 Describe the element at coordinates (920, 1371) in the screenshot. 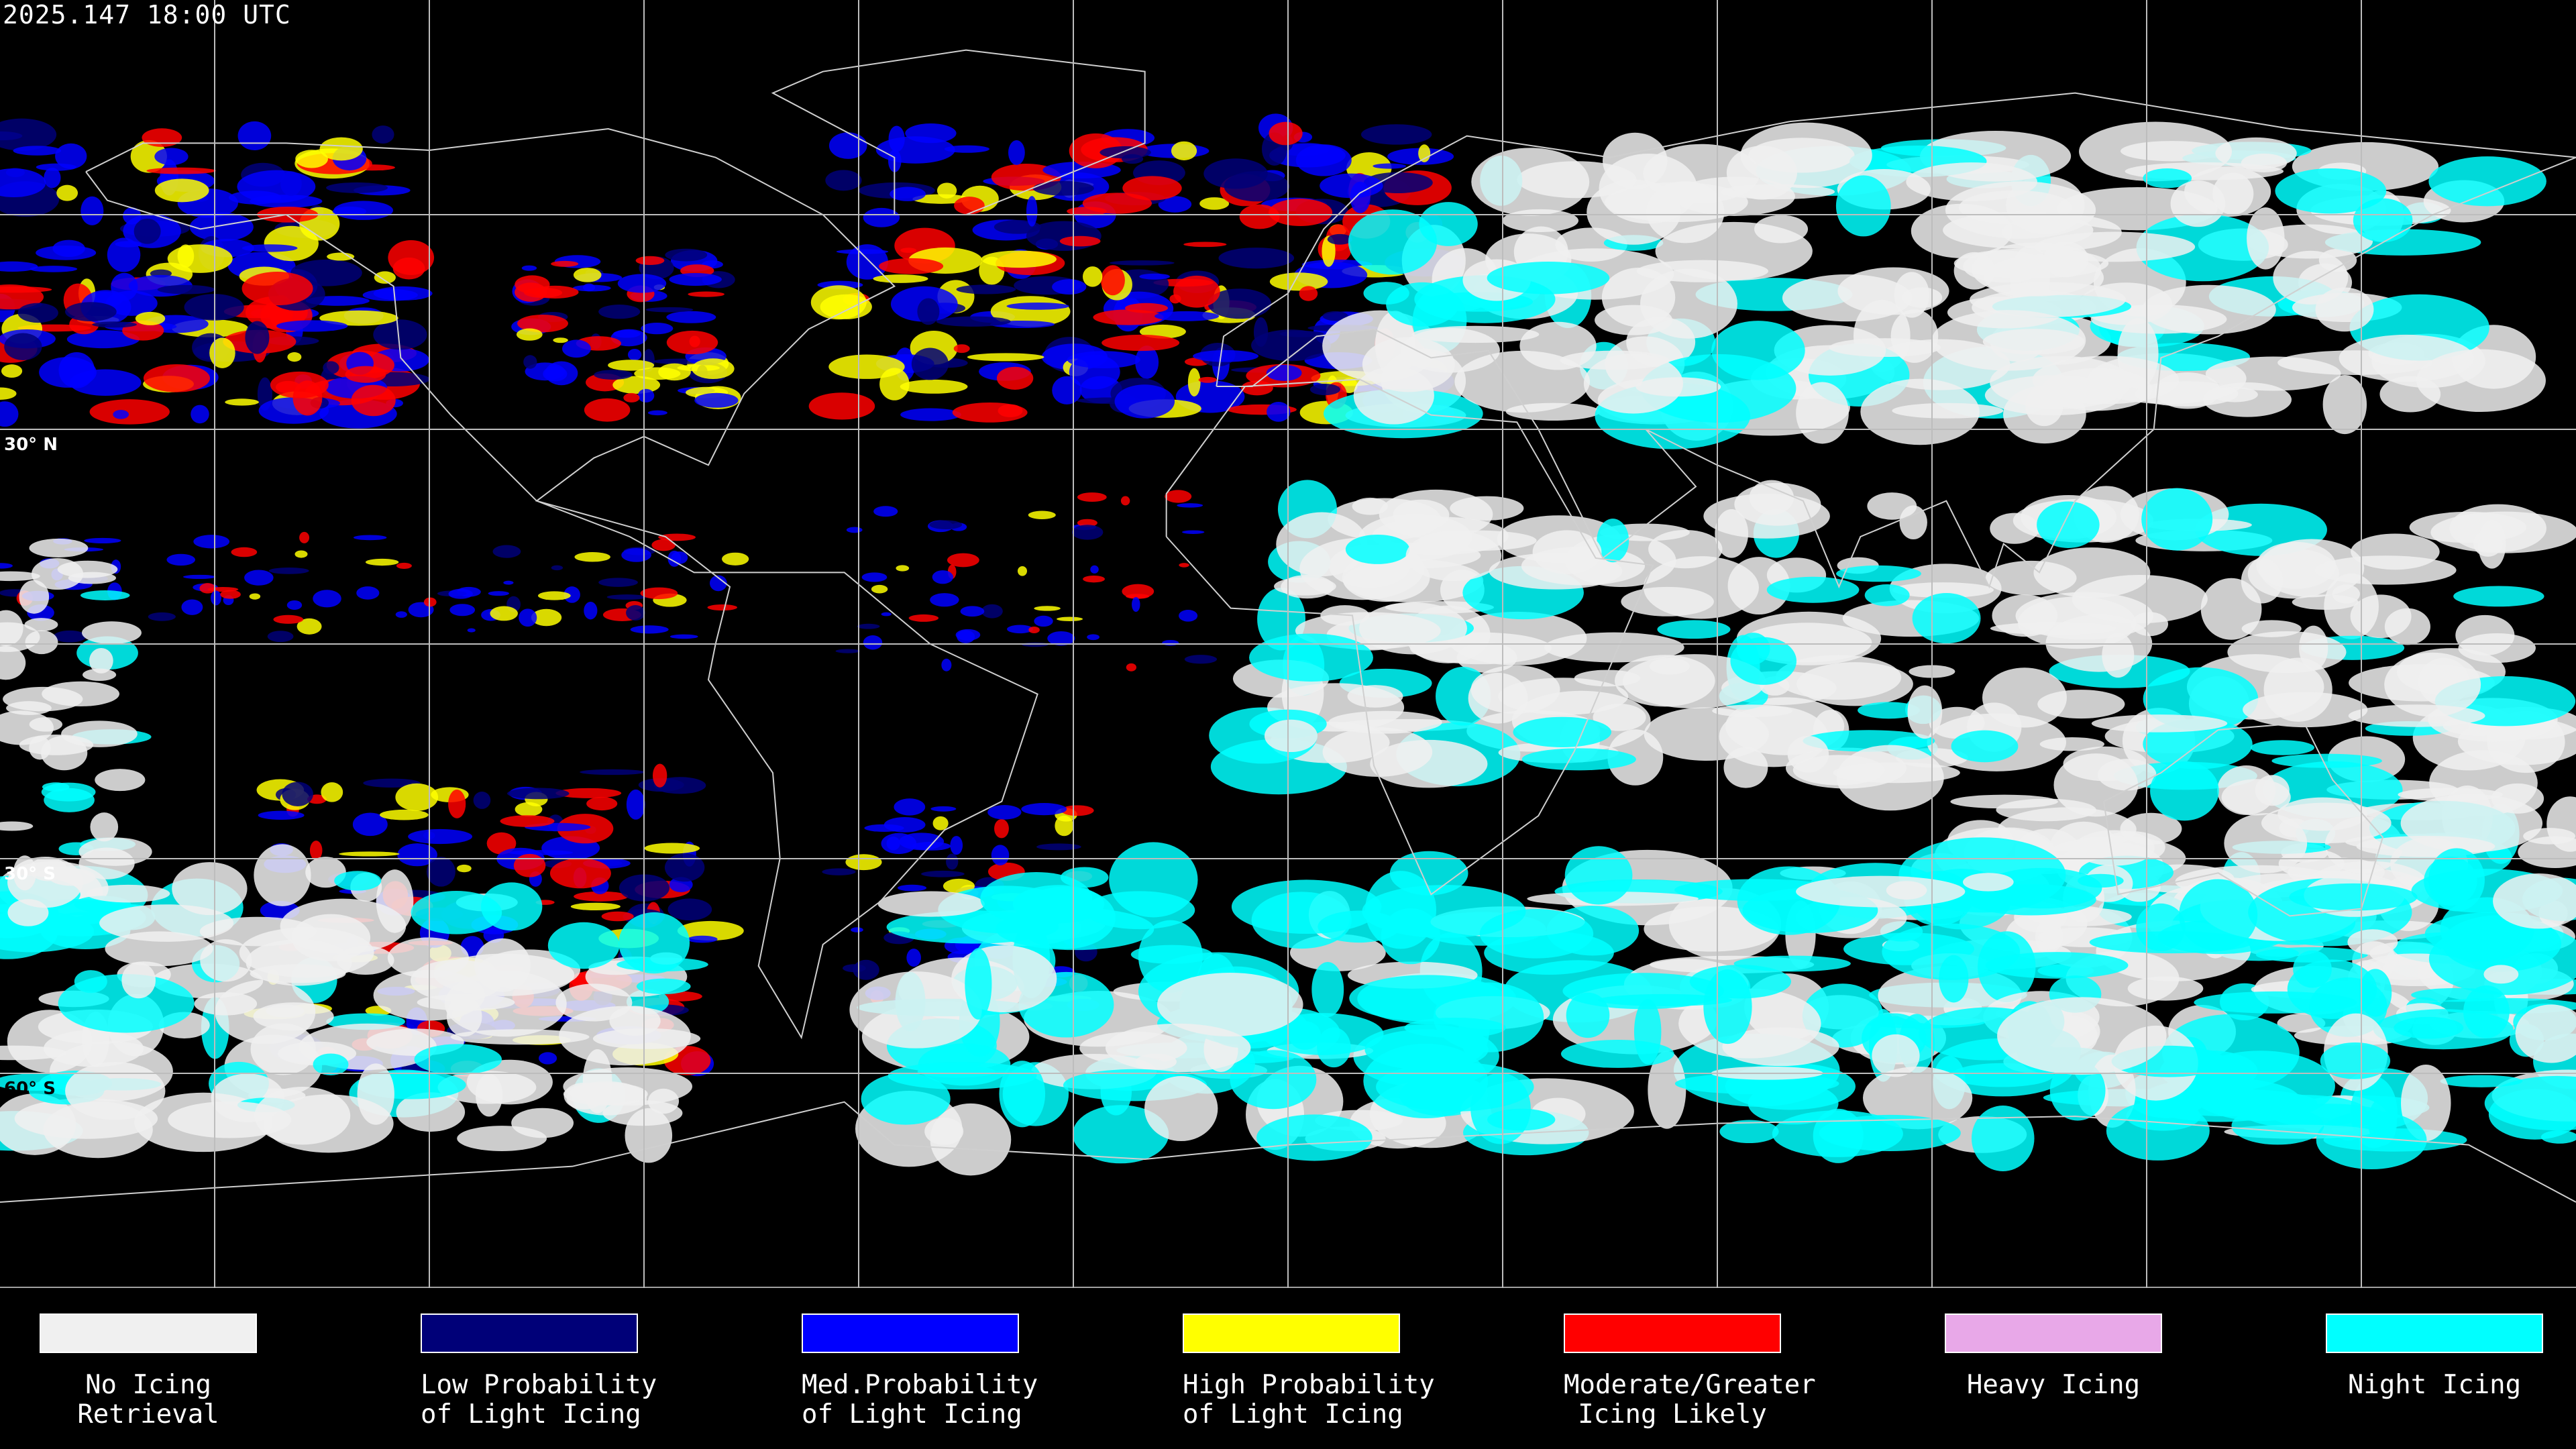

I see `legend-item-med-probability: Med.Probability of Light Icing` at that location.